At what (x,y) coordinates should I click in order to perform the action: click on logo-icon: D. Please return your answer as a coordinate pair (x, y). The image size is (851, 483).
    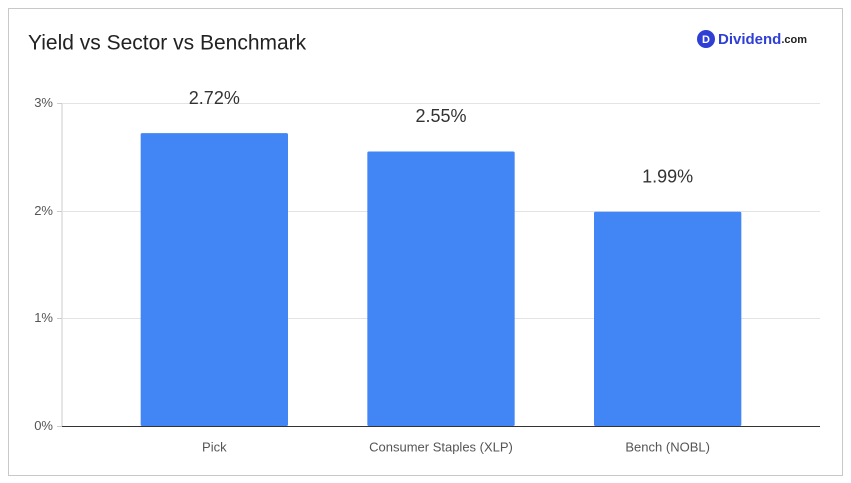
    Looking at the image, I should click on (706, 40).